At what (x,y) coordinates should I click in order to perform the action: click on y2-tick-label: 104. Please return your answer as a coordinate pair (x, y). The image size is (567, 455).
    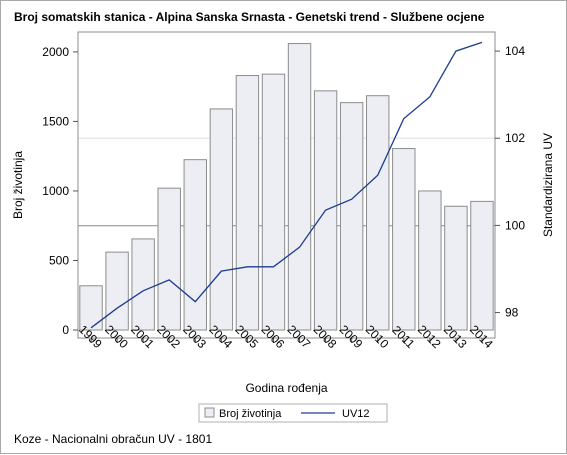
    Looking at the image, I should click on (515, 51).